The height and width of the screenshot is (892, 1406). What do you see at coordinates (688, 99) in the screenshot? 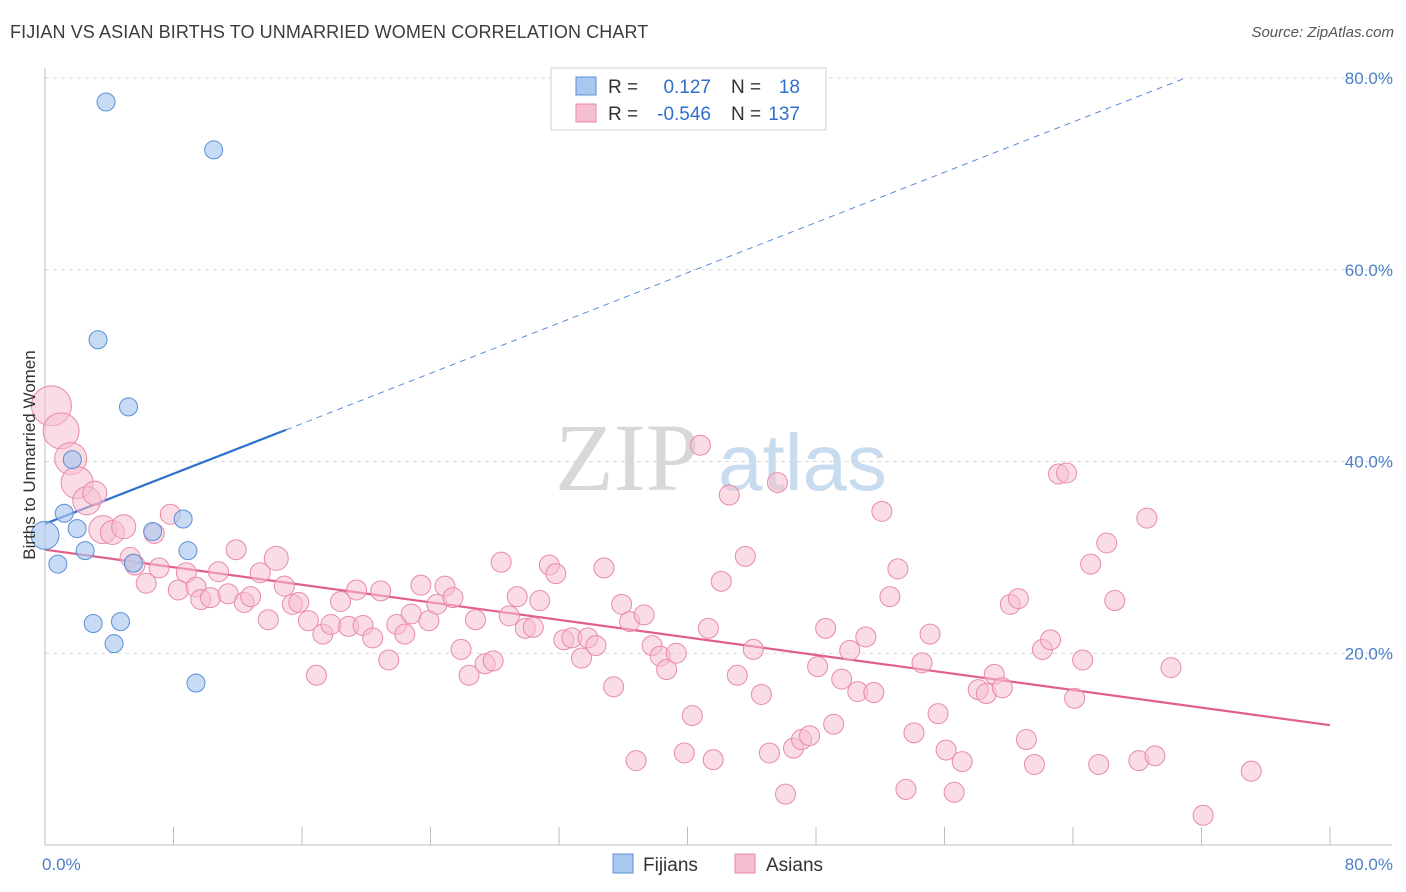
I see `correlation-legend: R = 0.127 N = 18 R = -0.546 N = 137` at bounding box center [688, 99].